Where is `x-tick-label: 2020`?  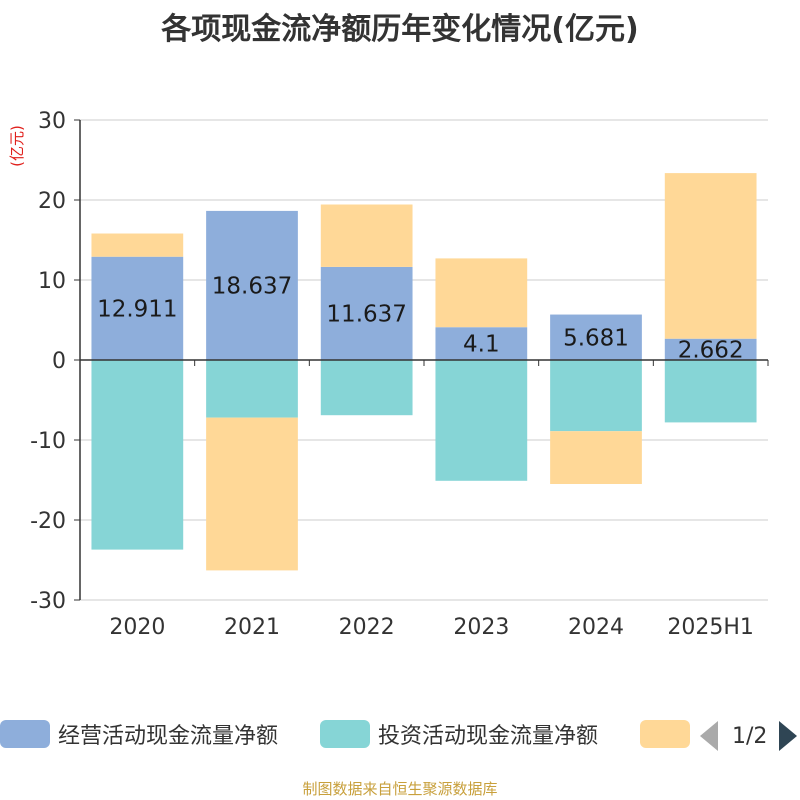 x-tick-label: 2020 is located at coordinates (137, 627).